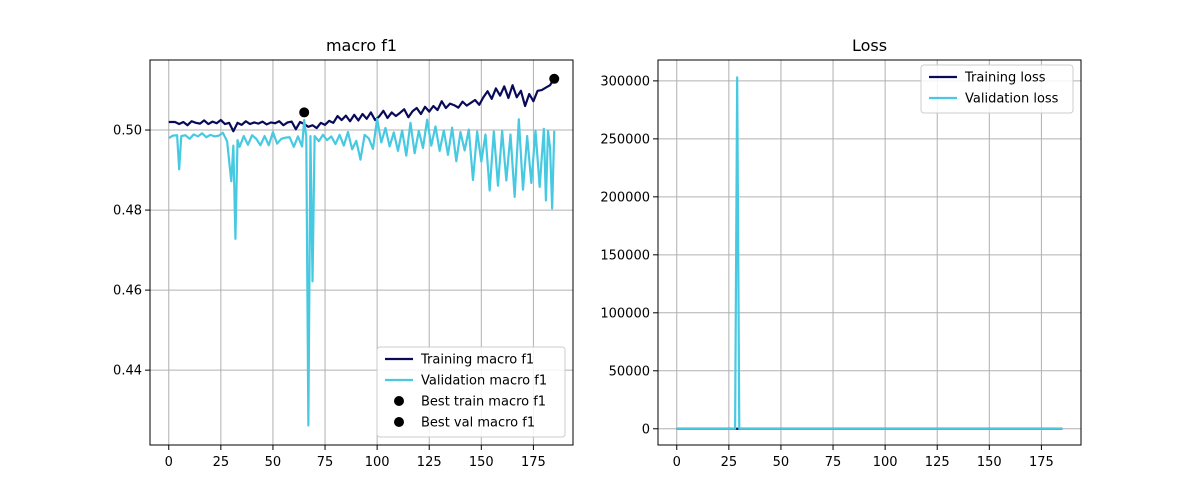 This screenshot has width=1200, height=500. I want to click on chart-1-title: macro f1, so click(361, 45).